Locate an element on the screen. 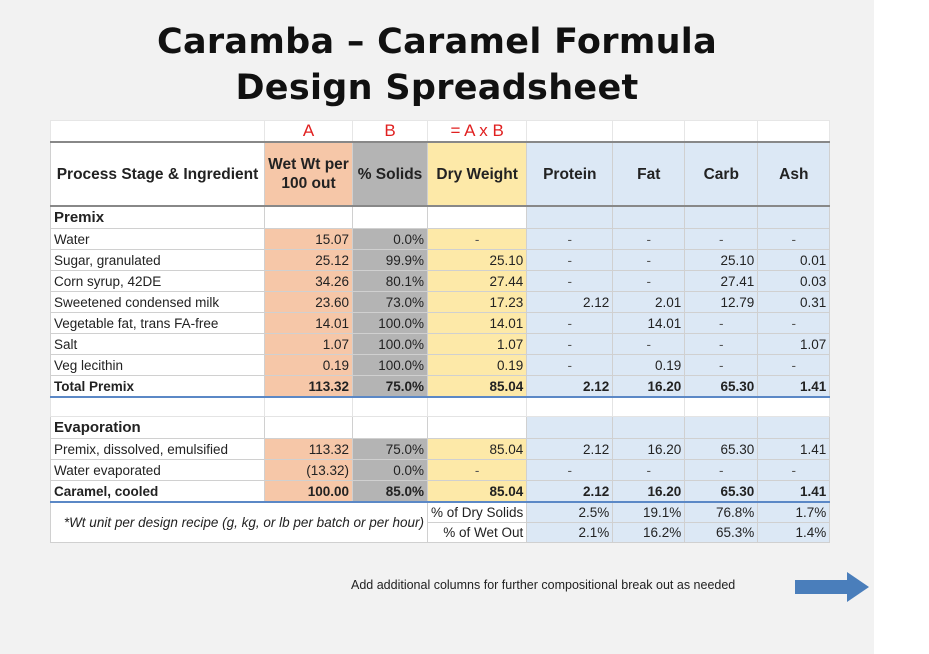  spacer-row is located at coordinates (440, 406).